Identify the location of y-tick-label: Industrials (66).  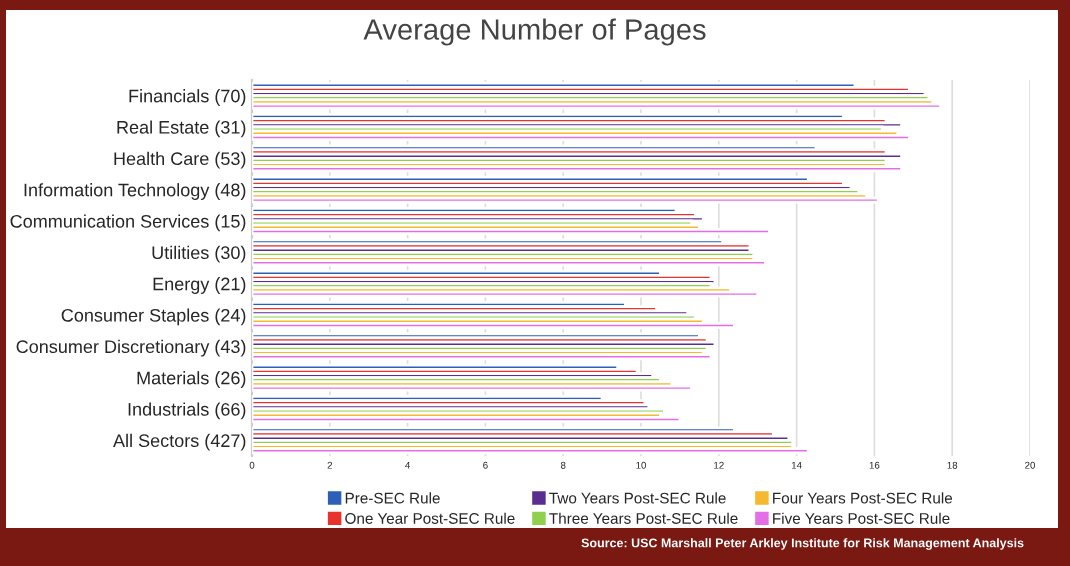
(187, 411).